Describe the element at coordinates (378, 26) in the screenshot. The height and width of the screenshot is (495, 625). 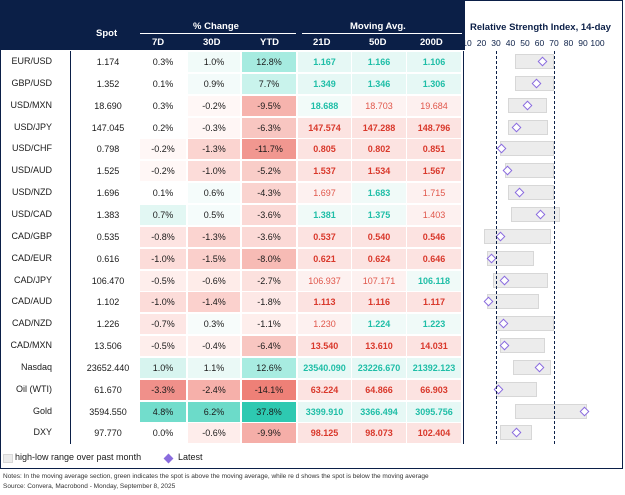
I see `header-moving-avg: Moving Avg.` at that location.